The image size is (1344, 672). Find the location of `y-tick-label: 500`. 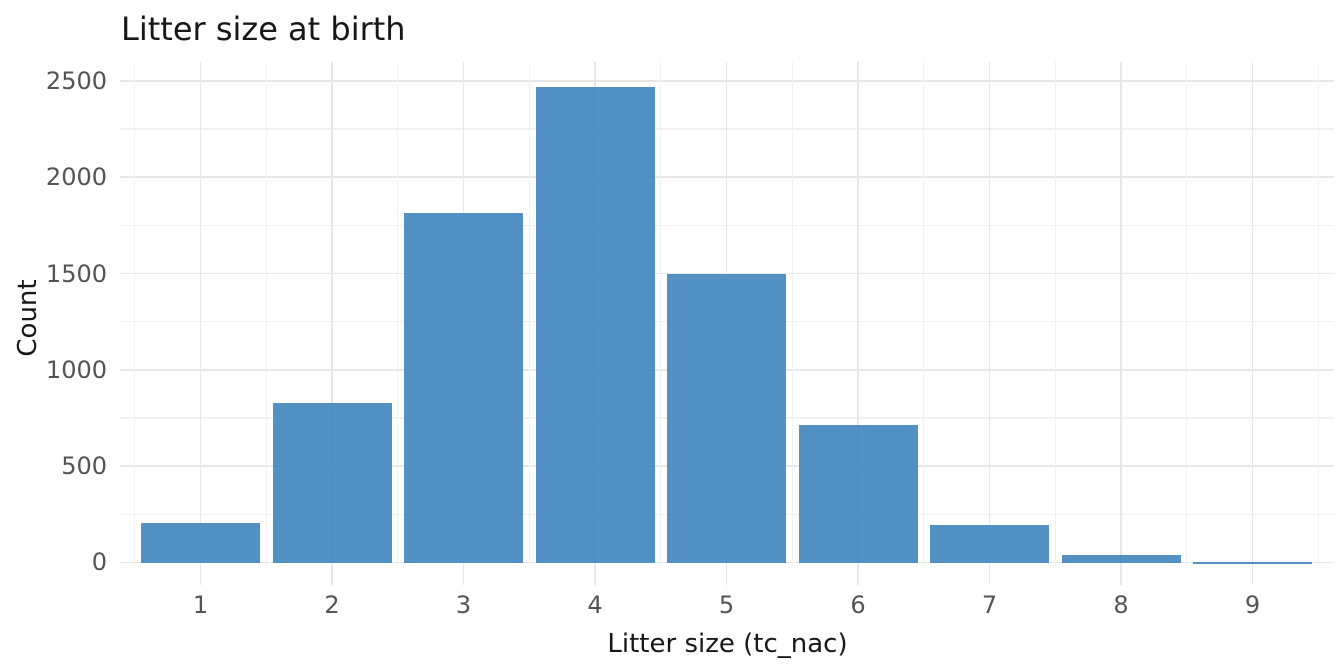

y-tick-label: 500 is located at coordinates (84, 466).